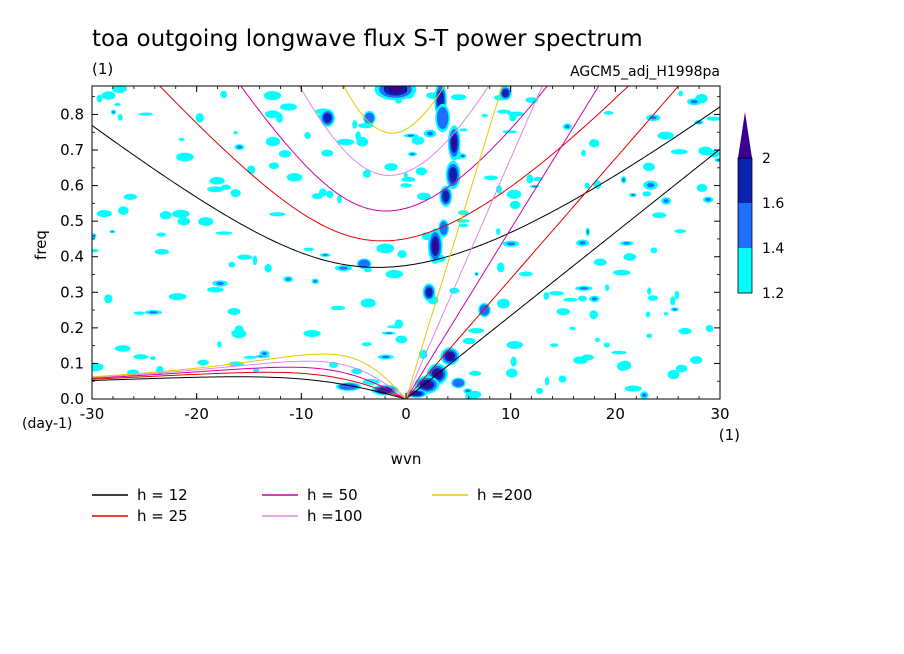  What do you see at coordinates (745, 270) in the screenshot?
I see `colorbar-segment-low` at bounding box center [745, 270].